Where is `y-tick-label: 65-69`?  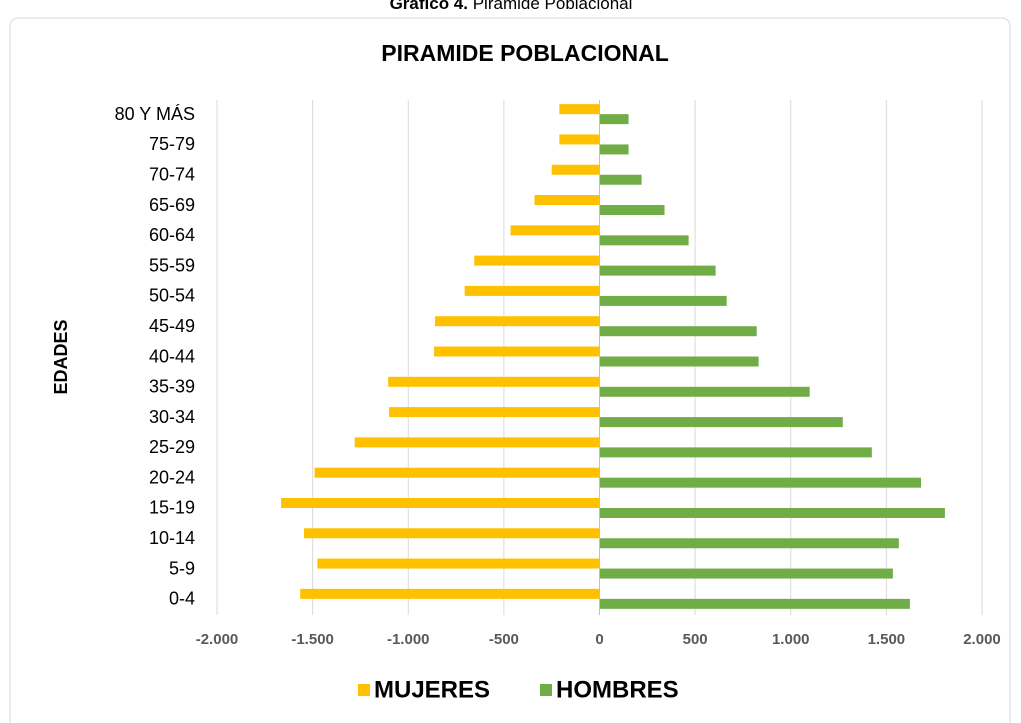 y-tick-label: 65-69 is located at coordinates (172, 205).